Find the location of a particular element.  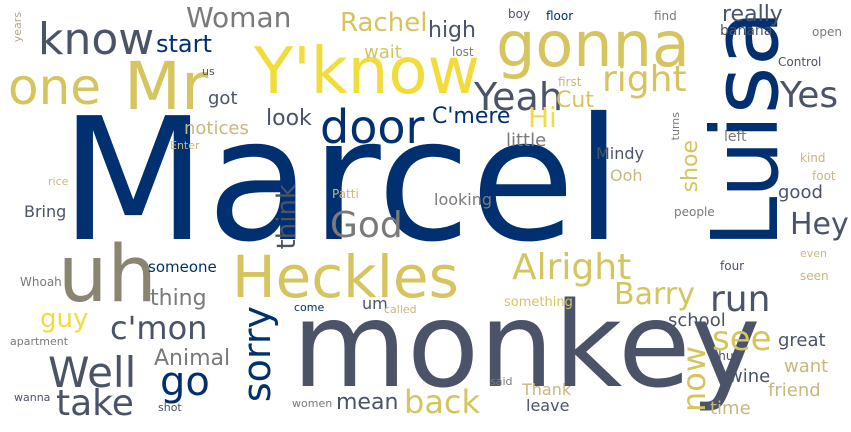

word-wait: wait is located at coordinates (383, 52).